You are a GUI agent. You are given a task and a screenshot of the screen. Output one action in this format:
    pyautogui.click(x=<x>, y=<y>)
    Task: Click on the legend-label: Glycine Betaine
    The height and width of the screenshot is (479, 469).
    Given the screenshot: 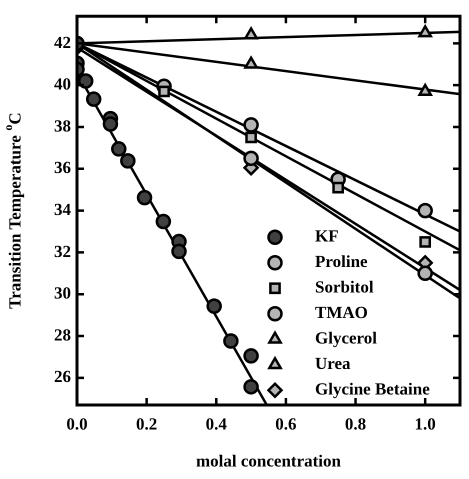 What is the action you would take?
    pyautogui.click(x=372, y=389)
    